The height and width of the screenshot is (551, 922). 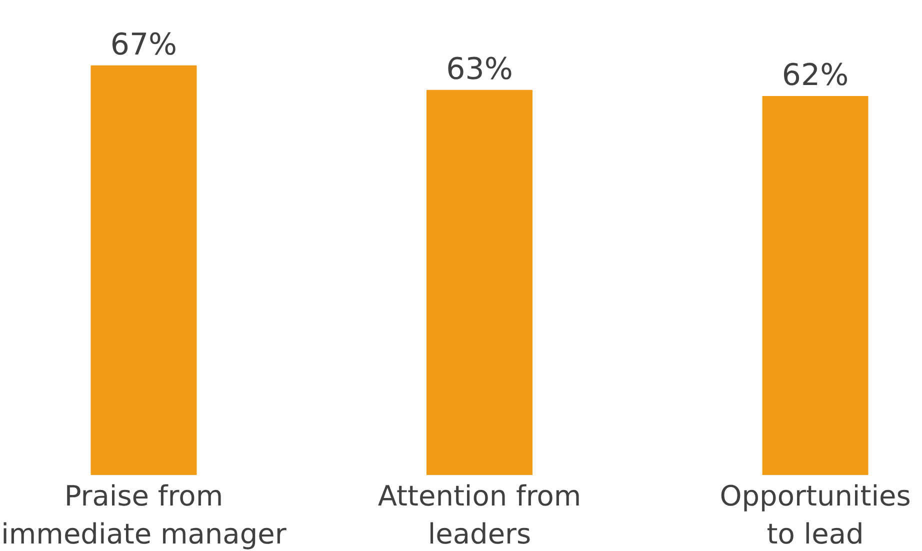 What do you see at coordinates (479, 69) in the screenshot?
I see `data-label: 63%` at bounding box center [479, 69].